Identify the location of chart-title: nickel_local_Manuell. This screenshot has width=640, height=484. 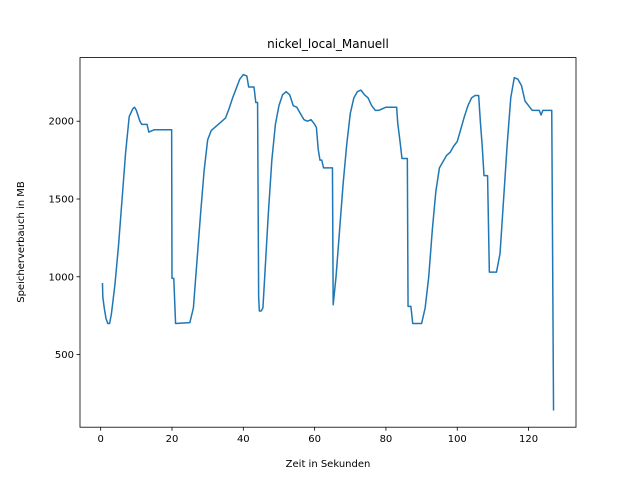
(328, 44).